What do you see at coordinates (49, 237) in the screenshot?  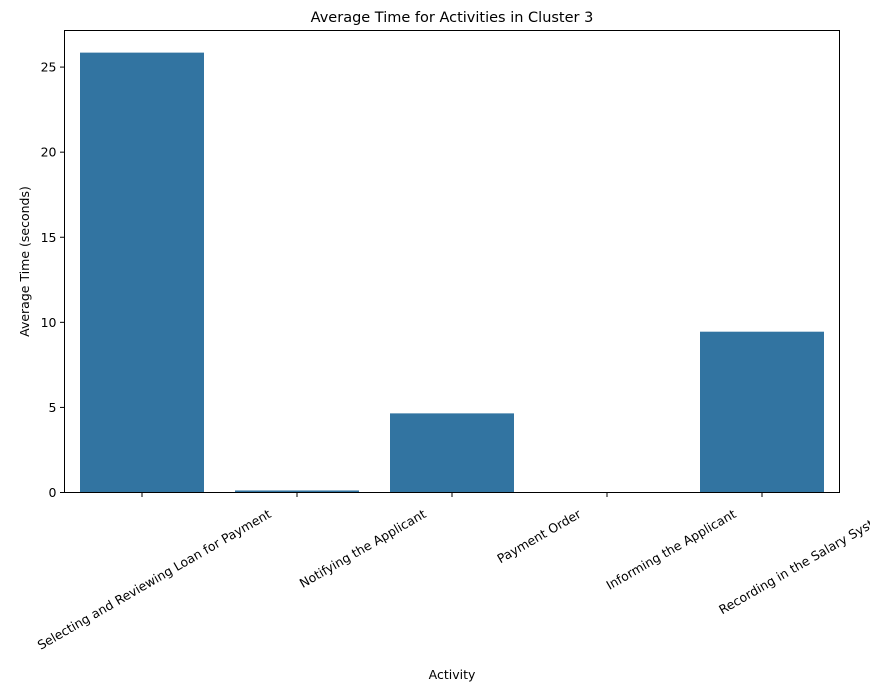 I see `y-tick-label-3: 15` at bounding box center [49, 237].